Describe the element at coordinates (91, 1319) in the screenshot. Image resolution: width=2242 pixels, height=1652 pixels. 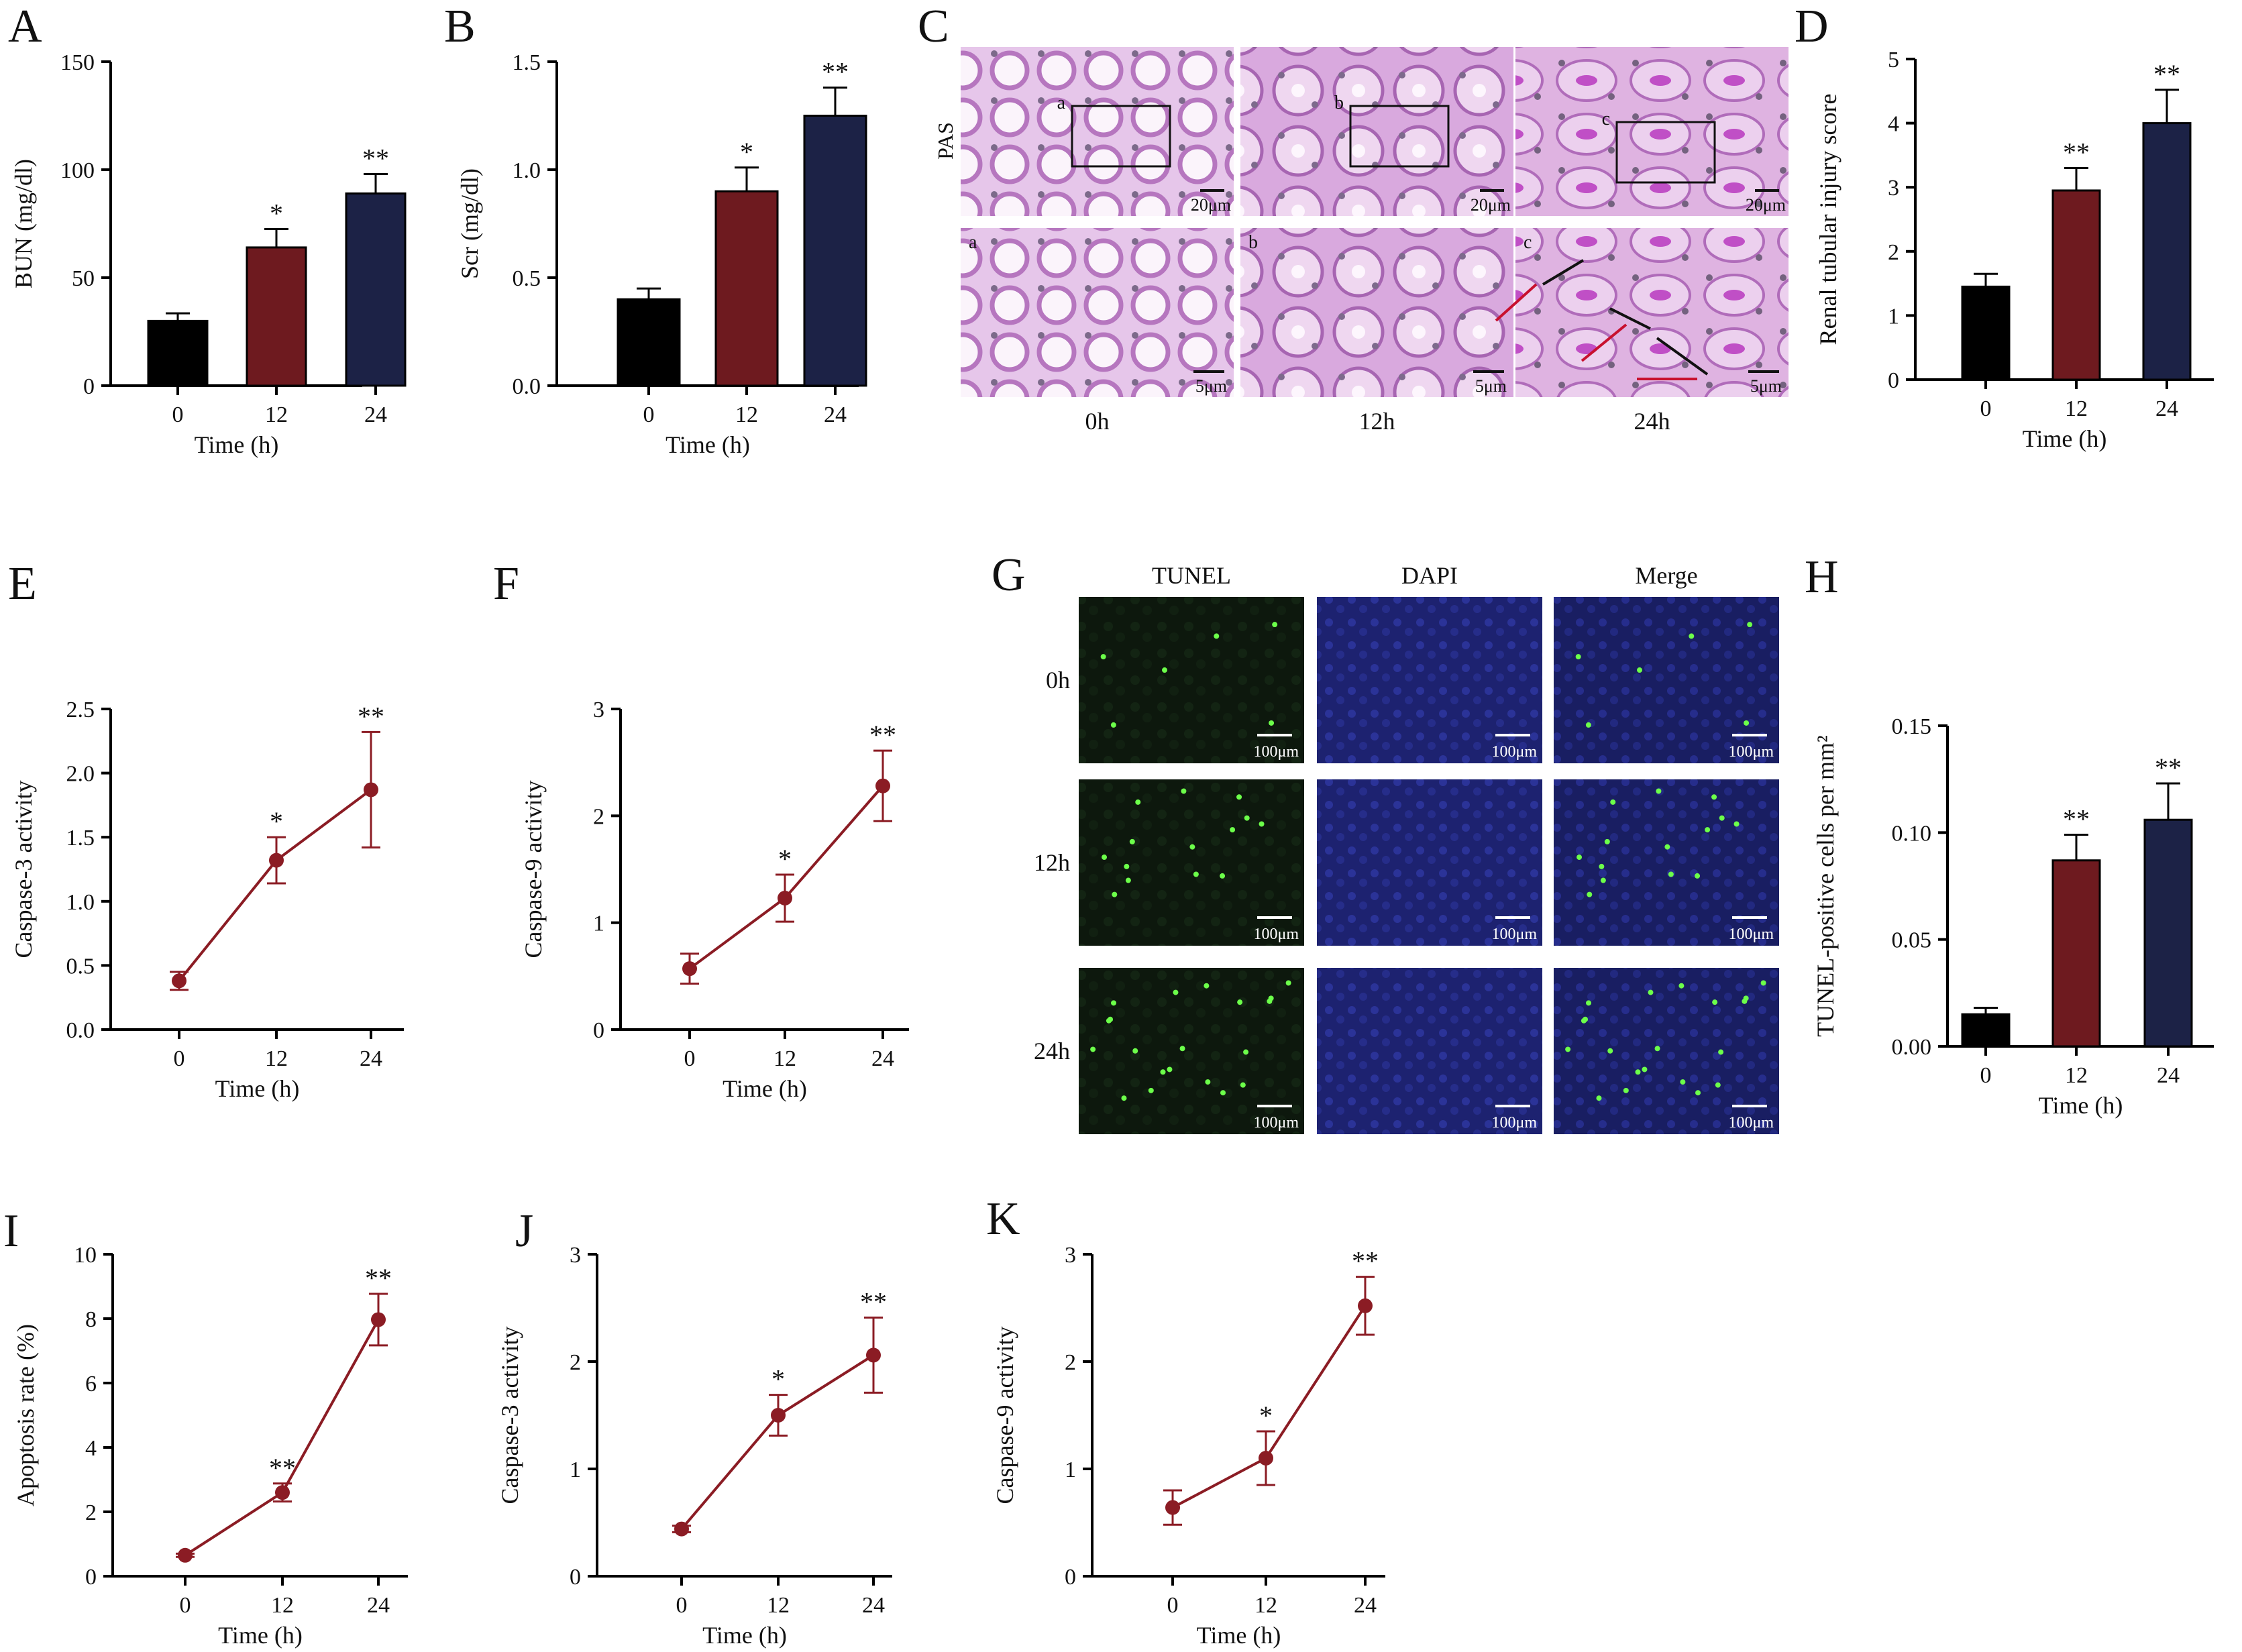
I see `y-tick-label-I-4: 8` at that location.